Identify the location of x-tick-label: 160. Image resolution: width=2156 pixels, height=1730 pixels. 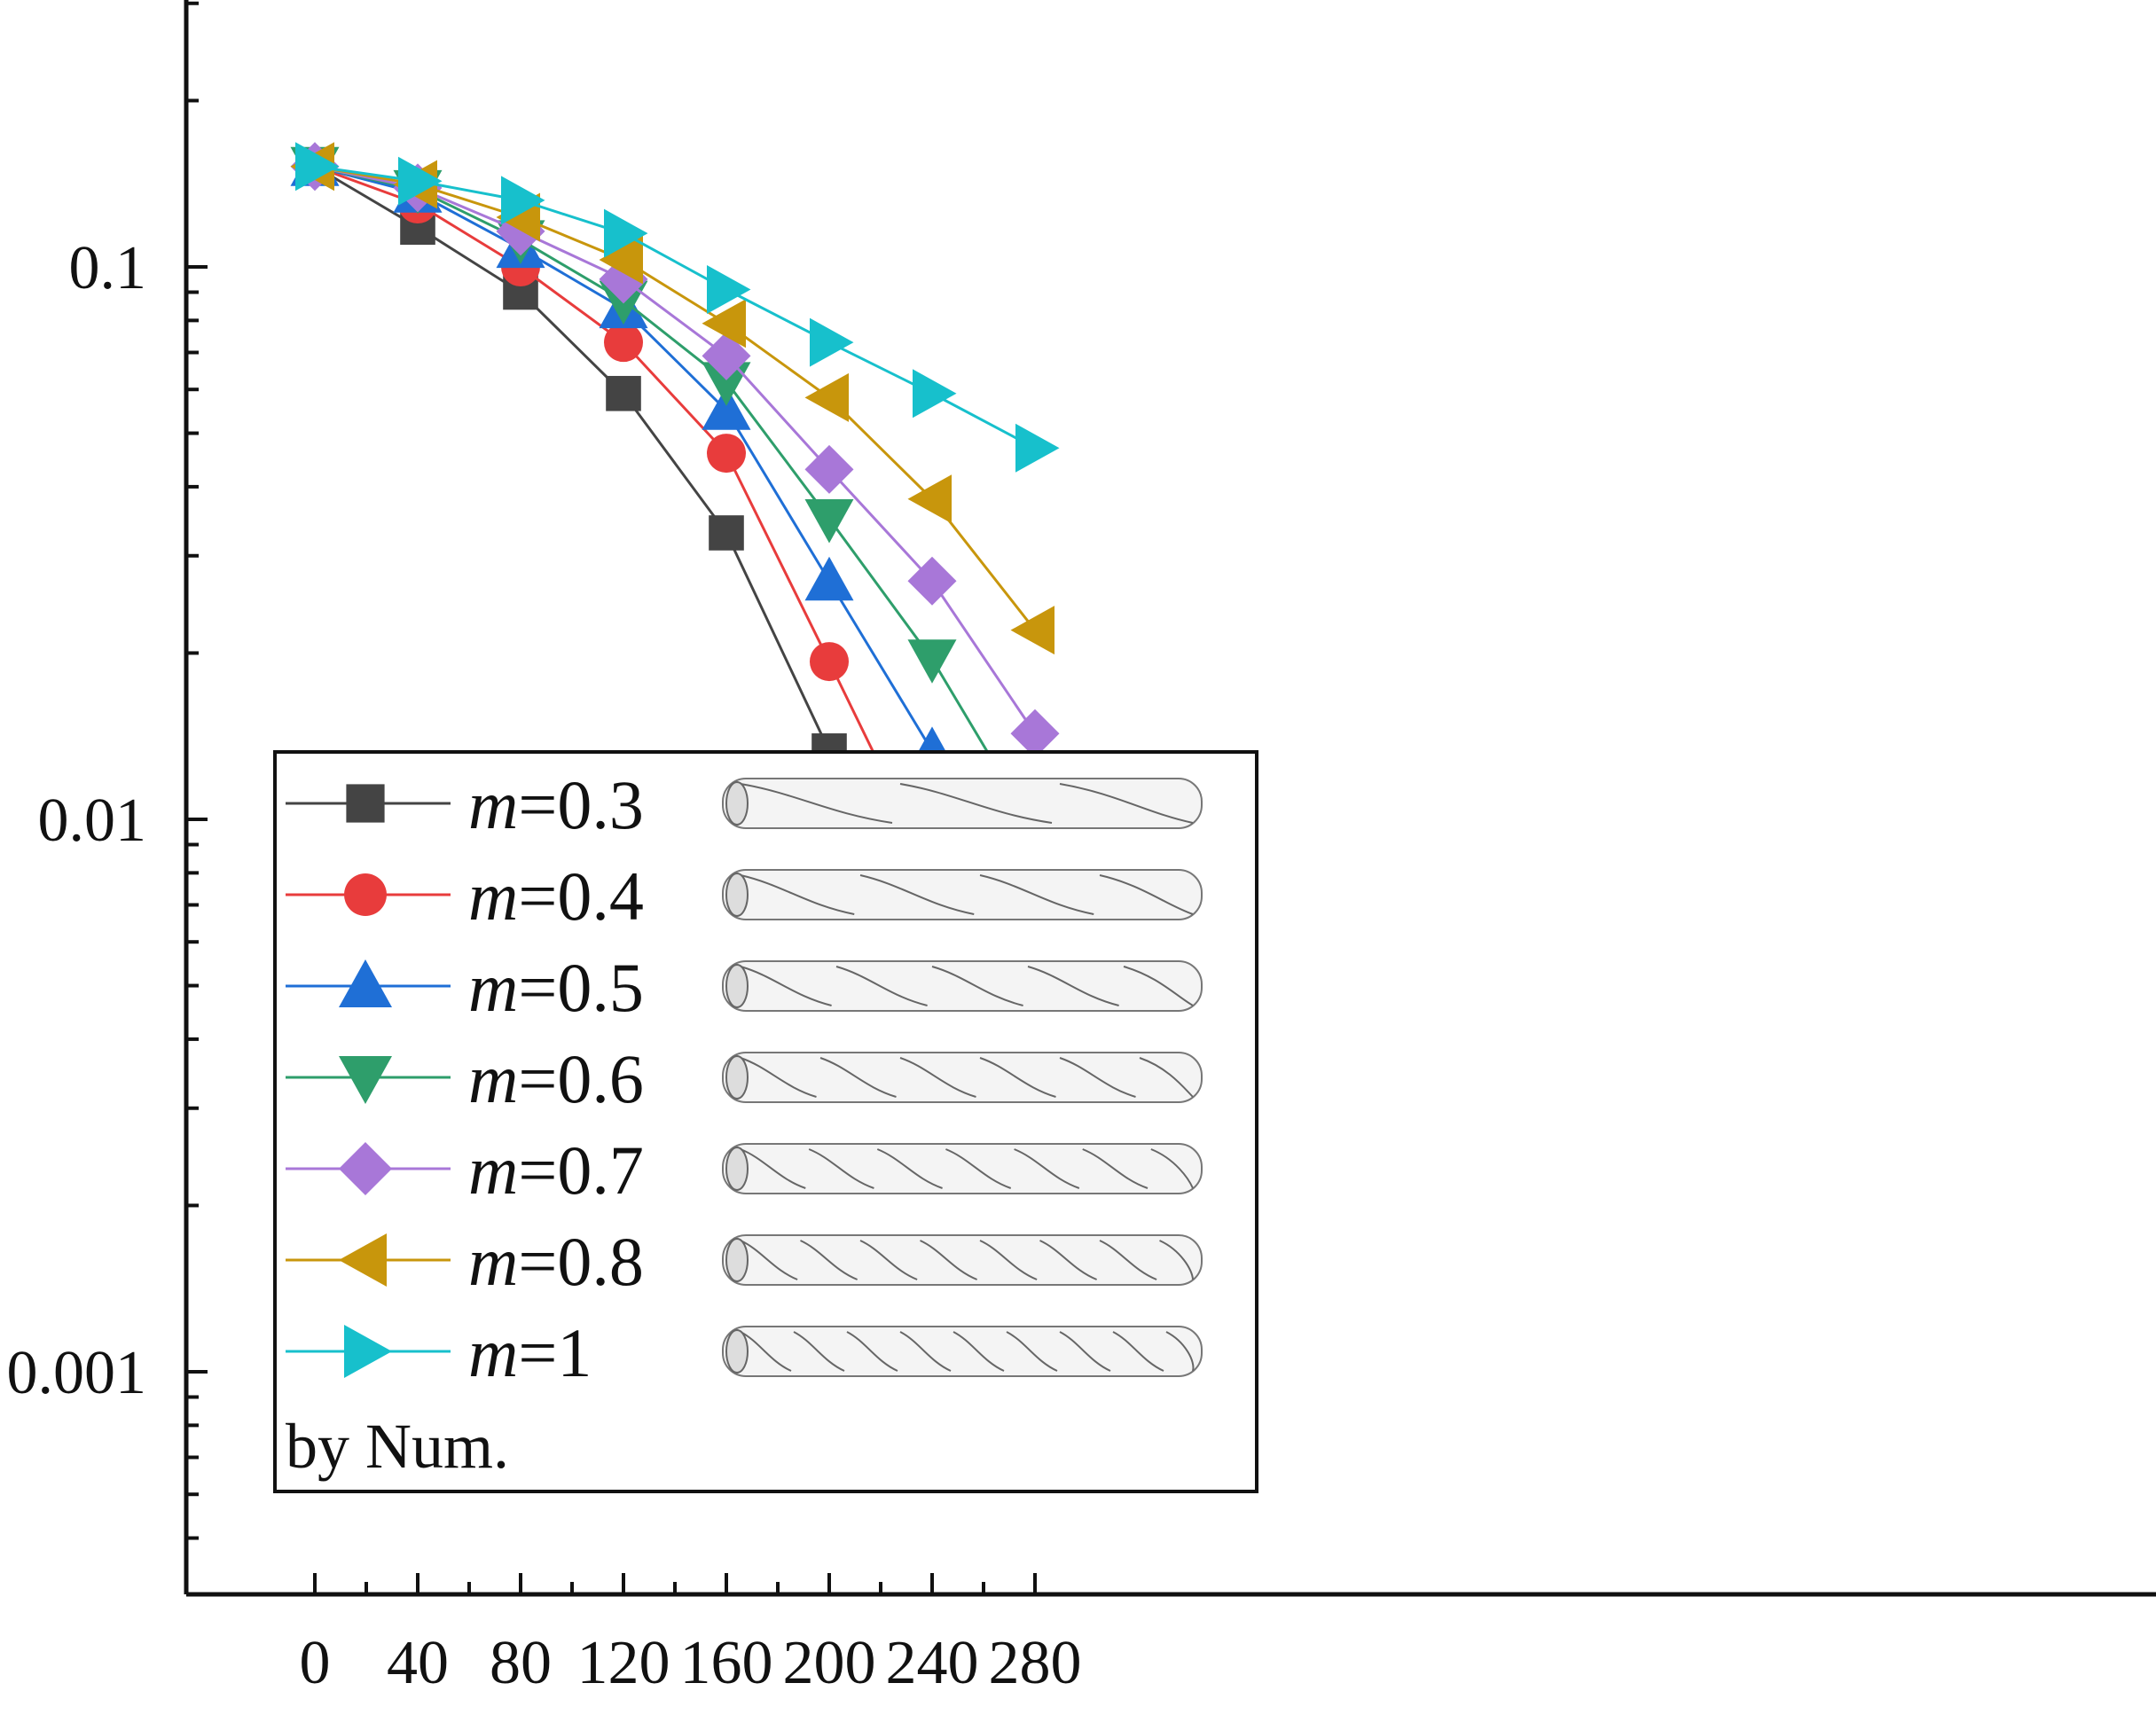
(727, 1663).